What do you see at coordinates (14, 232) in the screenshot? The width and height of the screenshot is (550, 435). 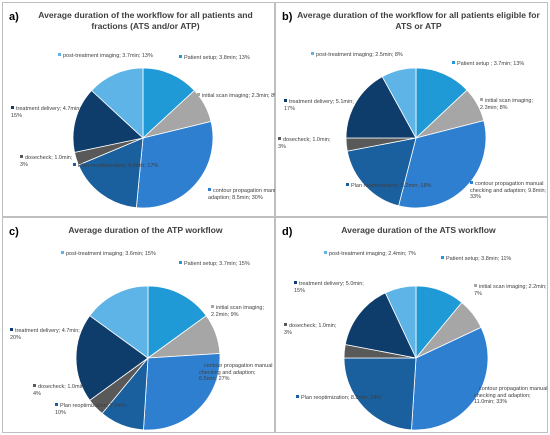 I see `panel-letter: c)` at bounding box center [14, 232].